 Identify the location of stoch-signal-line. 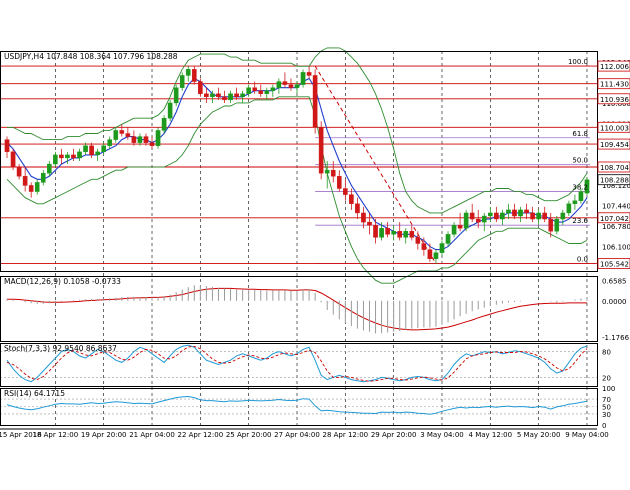
(297, 363).